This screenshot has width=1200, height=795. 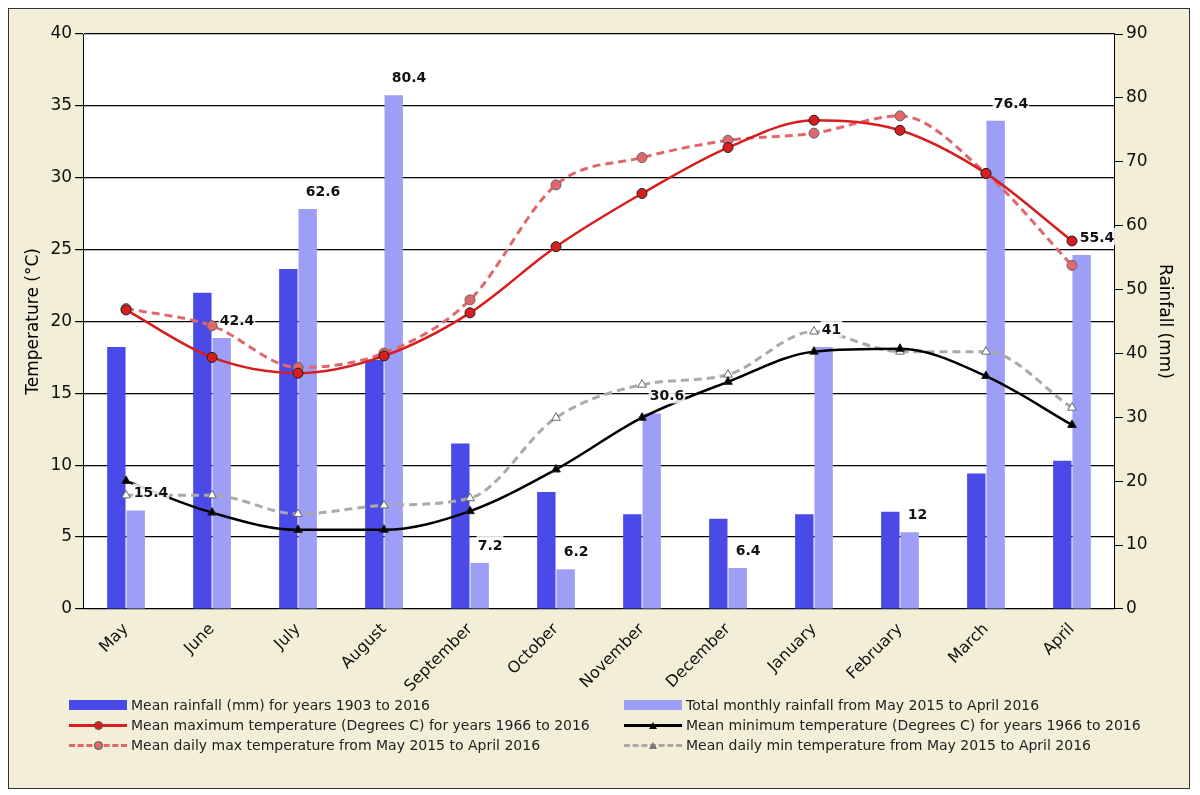 I want to click on y2-tick-label: 60, so click(x=1136, y=224).